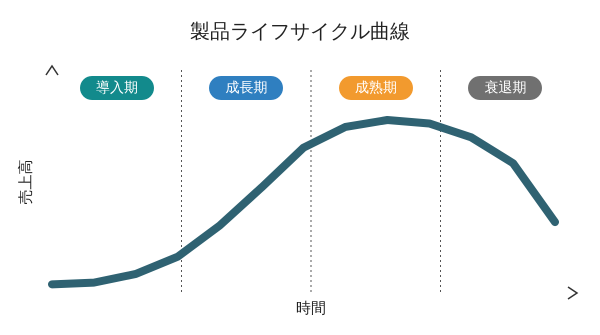 The width and height of the screenshot is (600, 335). I want to click on chart-title: 製品ライフサイクル曲線, so click(300, 31).